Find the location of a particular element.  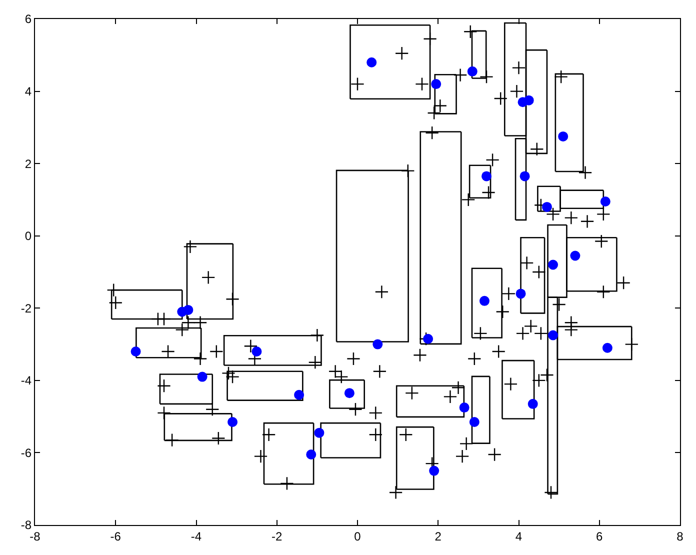

y-tick-label: -2 is located at coordinates (26, 308).